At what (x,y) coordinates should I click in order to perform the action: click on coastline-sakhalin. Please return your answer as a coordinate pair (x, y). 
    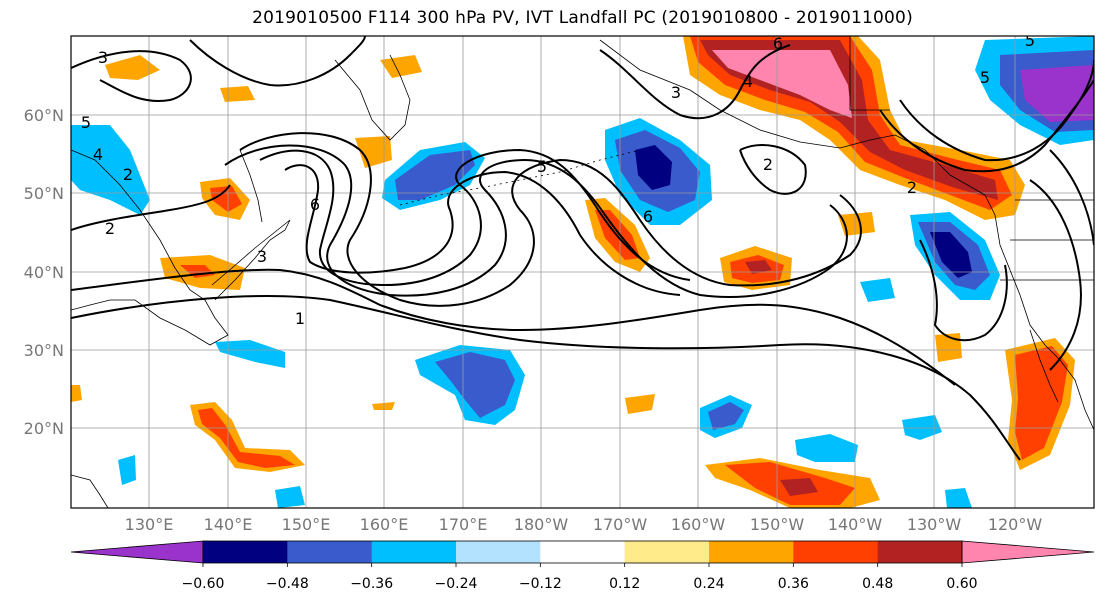
    Looking at the image, I should click on (251, 186).